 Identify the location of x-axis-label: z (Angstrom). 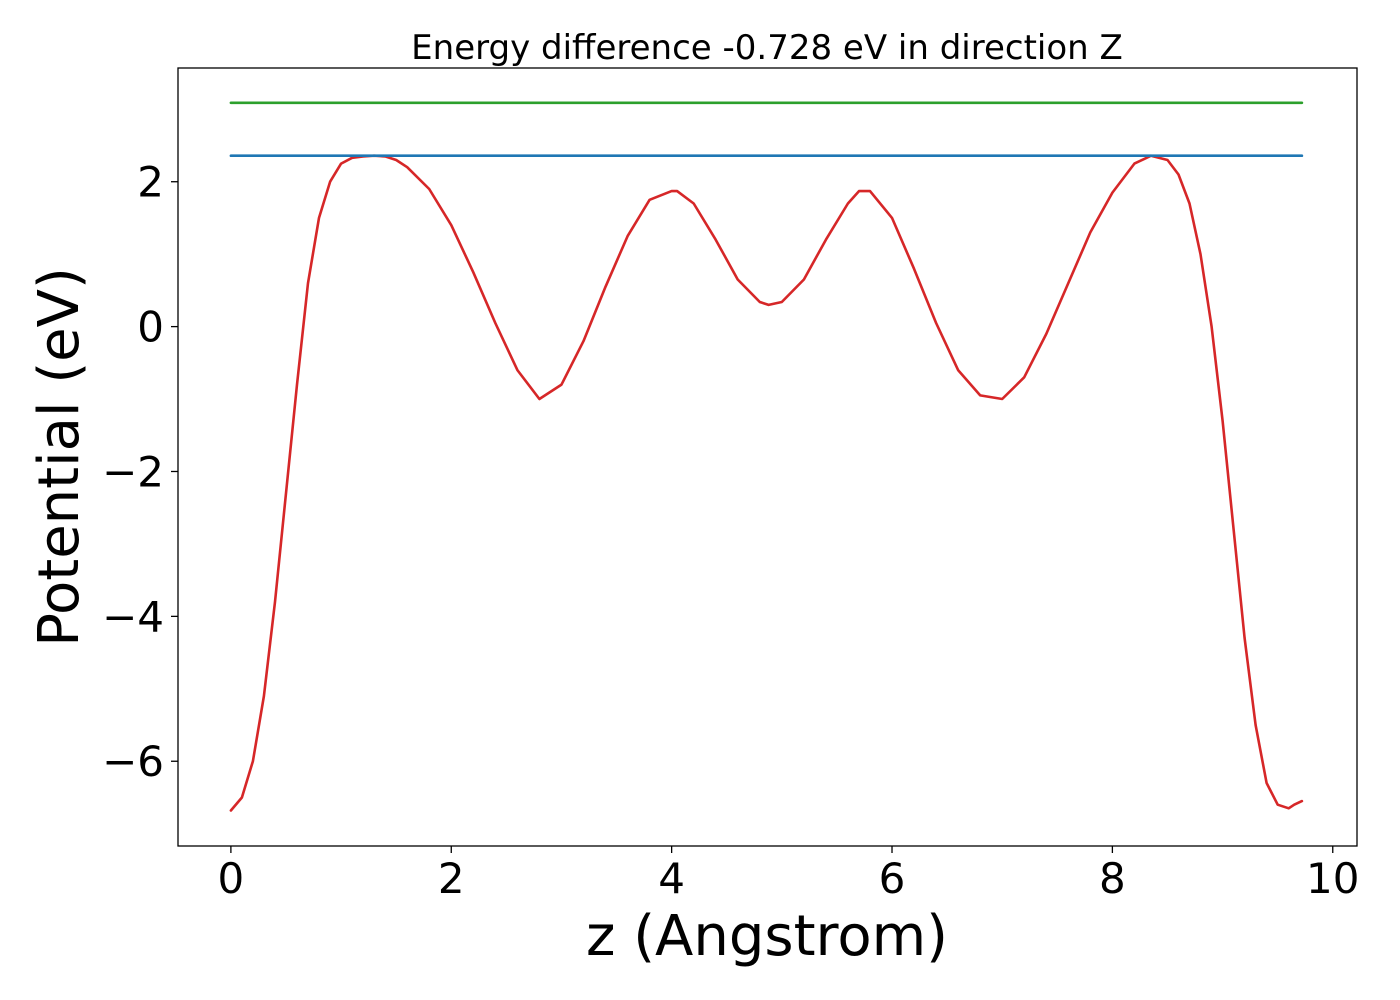
(767, 936).